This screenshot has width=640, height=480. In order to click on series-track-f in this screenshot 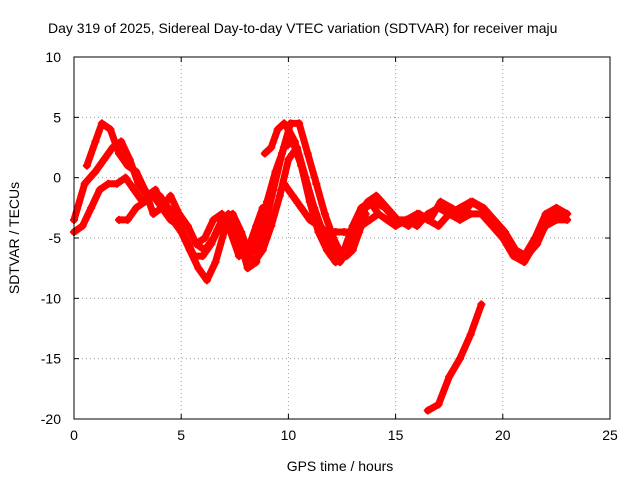, I will do `click(331, 208)`.